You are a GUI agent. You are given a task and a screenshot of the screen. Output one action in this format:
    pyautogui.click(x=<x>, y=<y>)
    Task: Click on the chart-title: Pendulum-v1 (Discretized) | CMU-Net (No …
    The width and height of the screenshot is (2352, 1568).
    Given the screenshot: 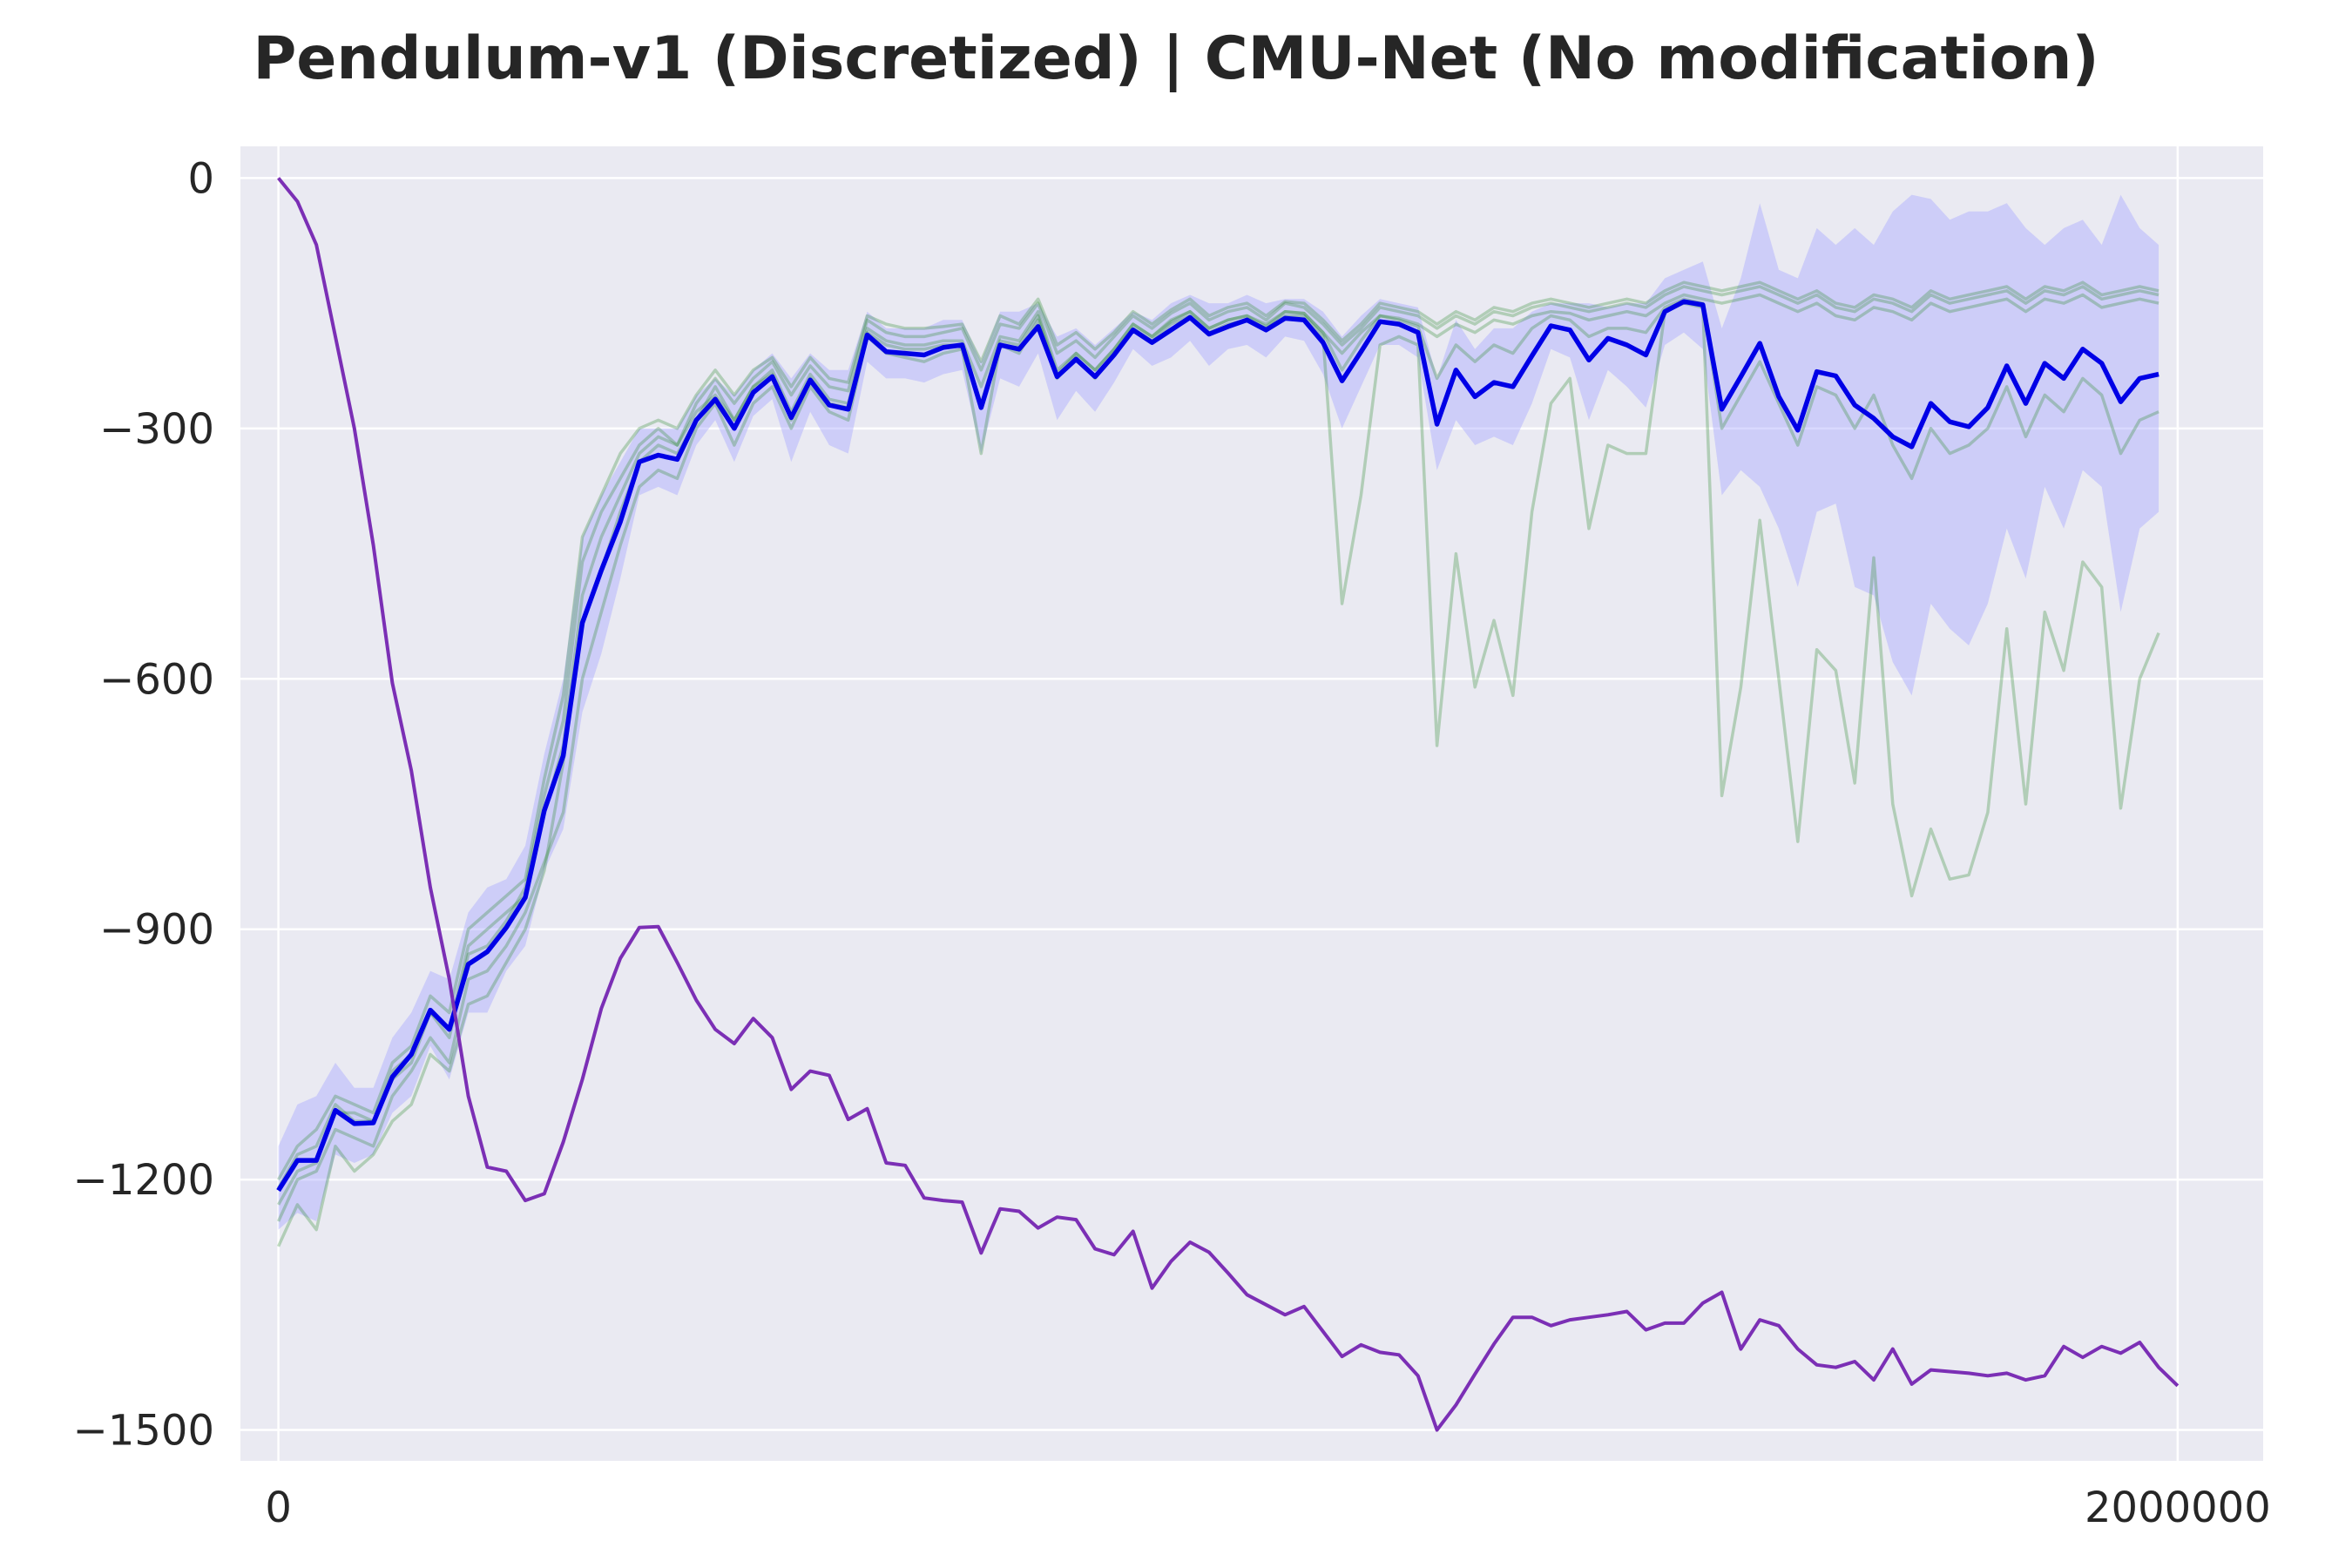 What is the action you would take?
    pyautogui.click(x=1176, y=58)
    